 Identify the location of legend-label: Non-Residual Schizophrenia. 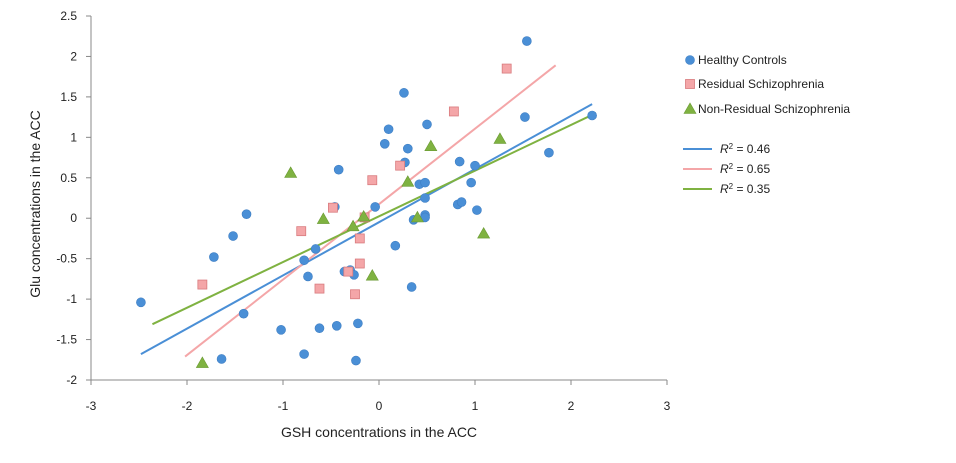
(774, 109).